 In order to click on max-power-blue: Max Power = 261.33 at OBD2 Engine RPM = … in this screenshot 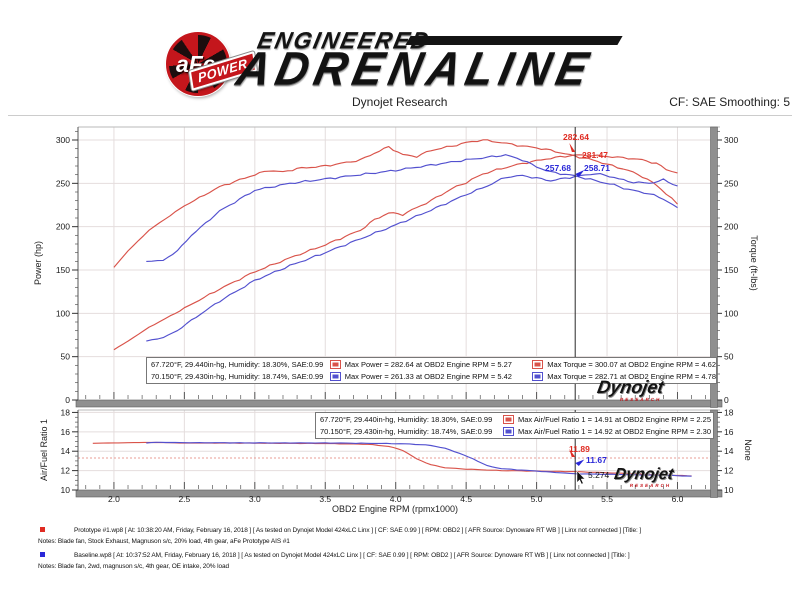, I will do `click(428, 376)`.